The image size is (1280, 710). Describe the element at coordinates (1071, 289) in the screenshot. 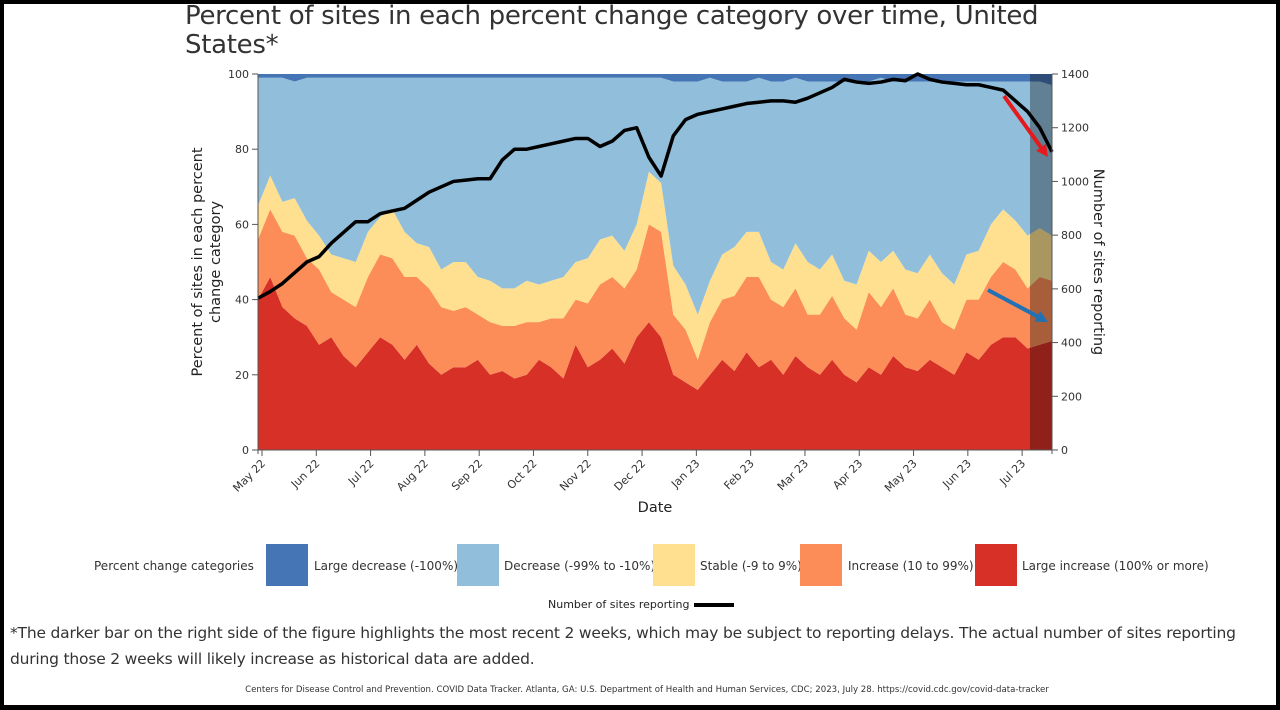

I see `right-tick-label: 600` at that location.